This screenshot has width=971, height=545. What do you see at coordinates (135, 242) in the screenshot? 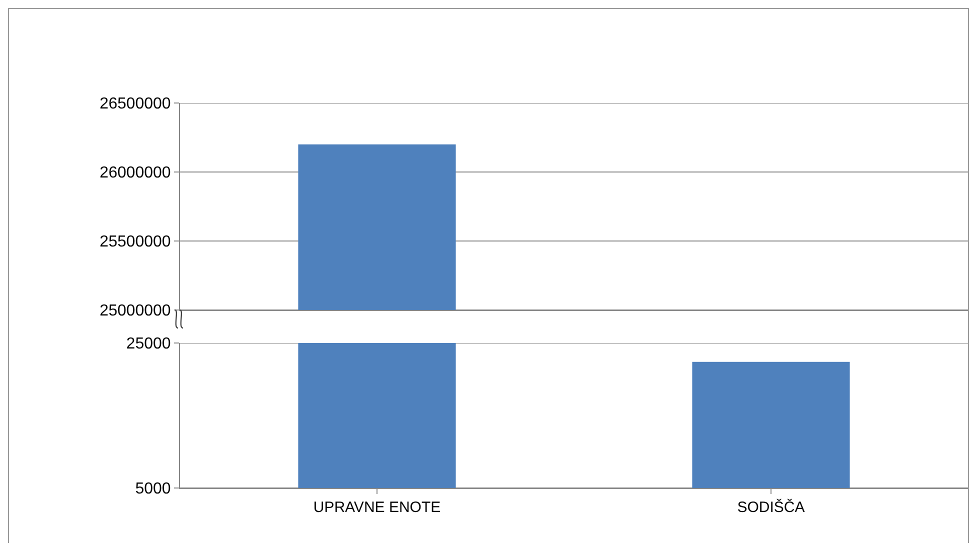
I see `y-tick-label: 25500000` at bounding box center [135, 242].